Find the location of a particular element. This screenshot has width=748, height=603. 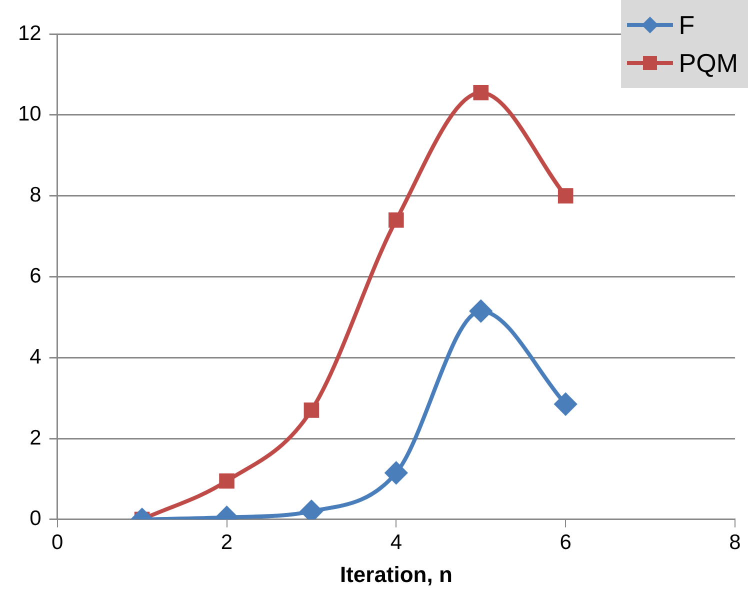

y-tick-label: 6 is located at coordinates (36, 276).